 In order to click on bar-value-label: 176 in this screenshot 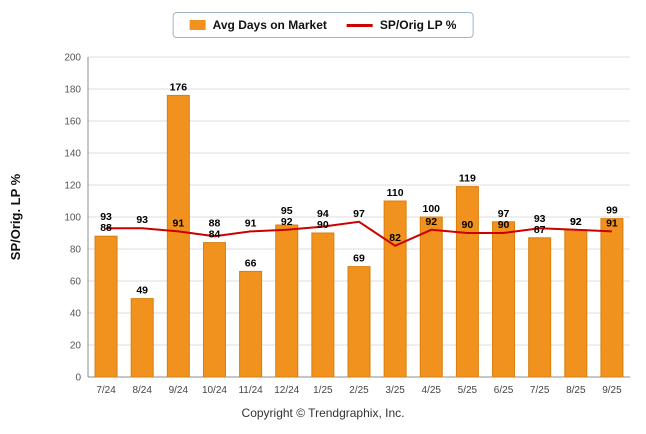, I will do `click(179, 87)`.